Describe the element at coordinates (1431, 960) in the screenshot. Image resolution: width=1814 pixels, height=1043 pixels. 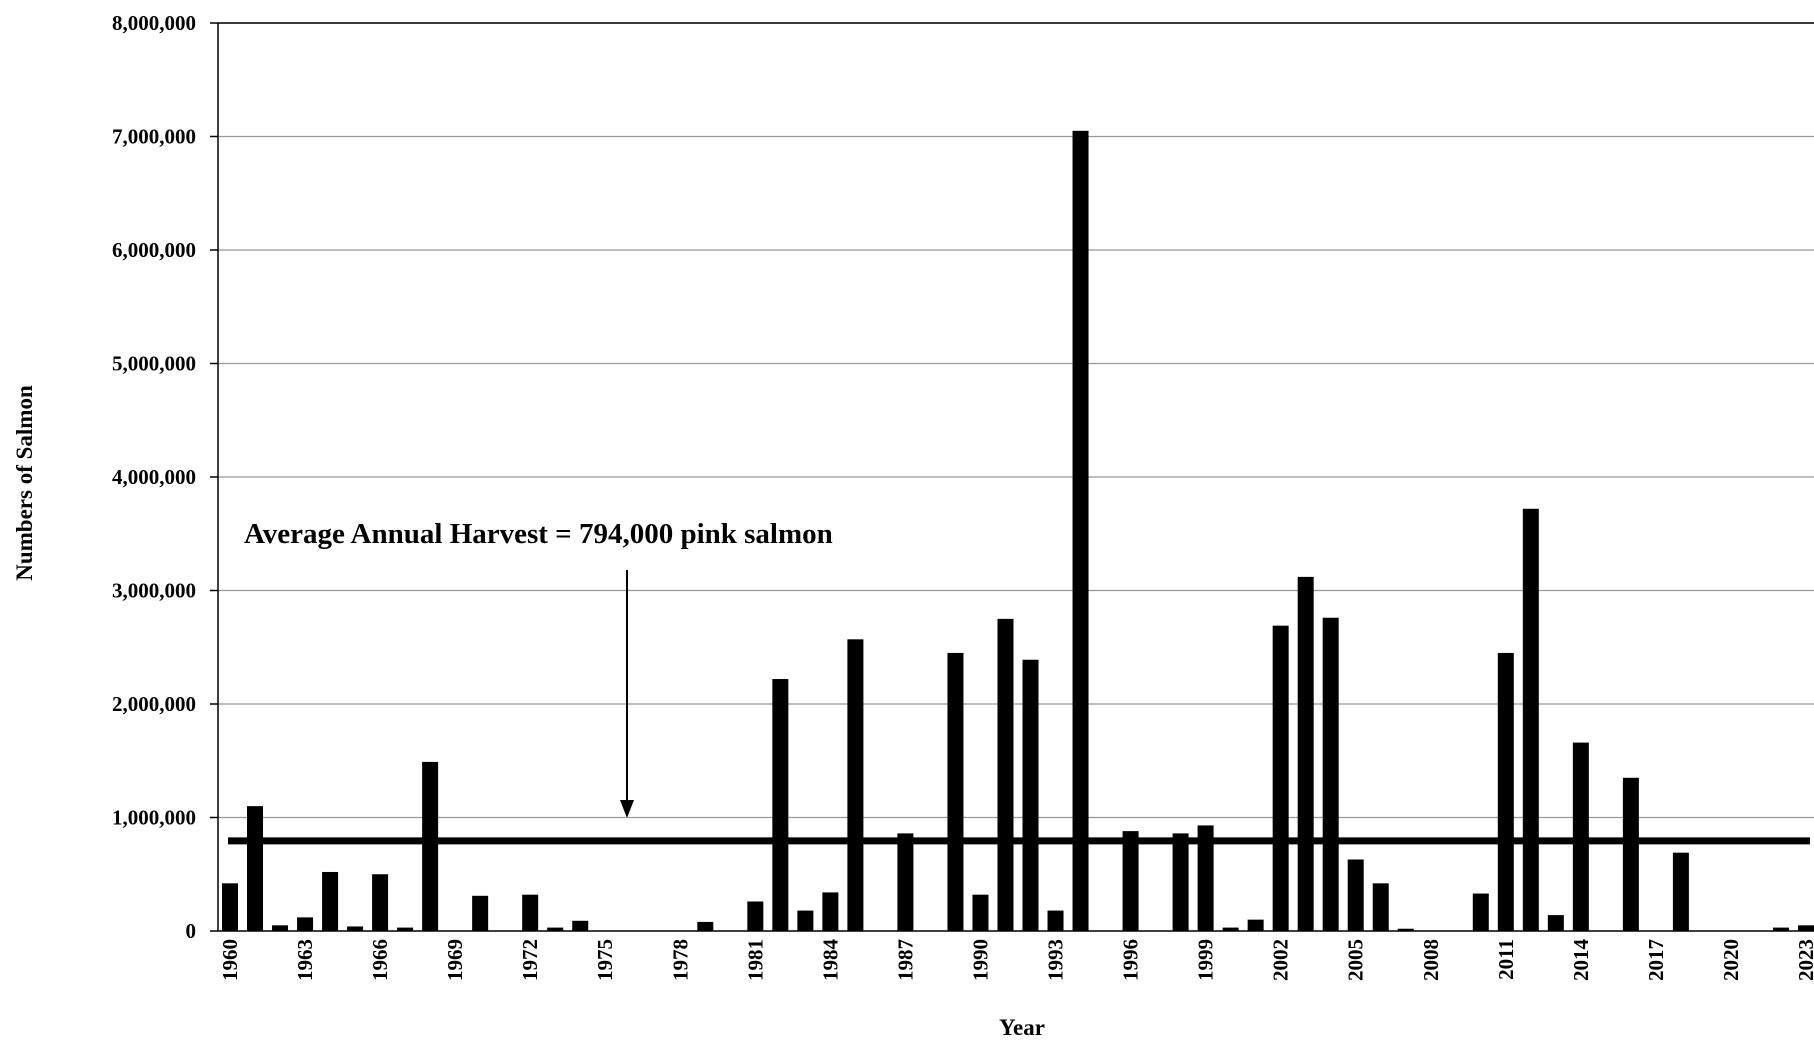
I see `x-tick-label: 2008` at that location.